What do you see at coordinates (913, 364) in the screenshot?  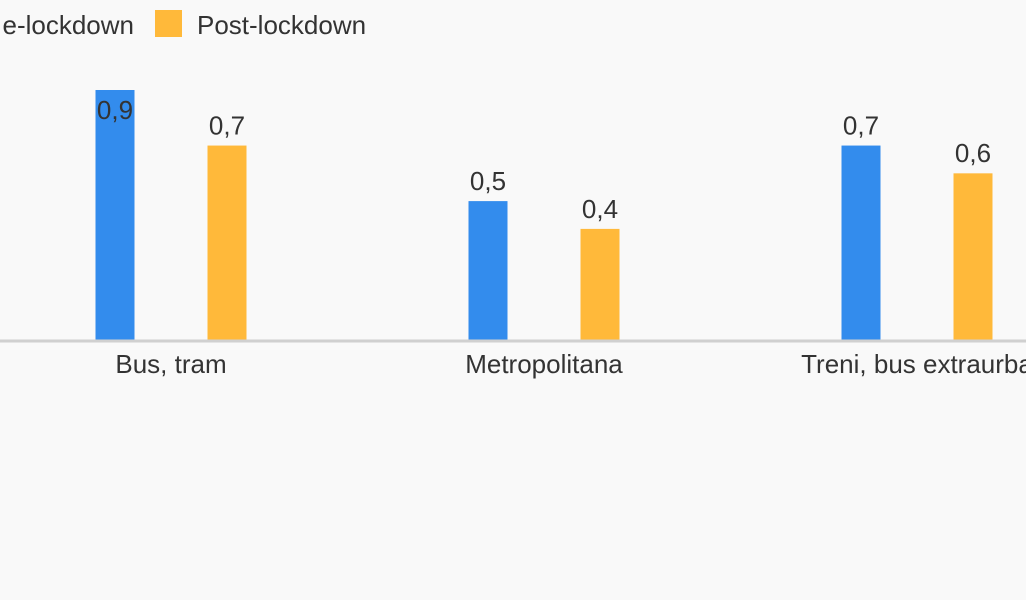 I see `x-tick-label: Treni, bus extraurba` at bounding box center [913, 364].